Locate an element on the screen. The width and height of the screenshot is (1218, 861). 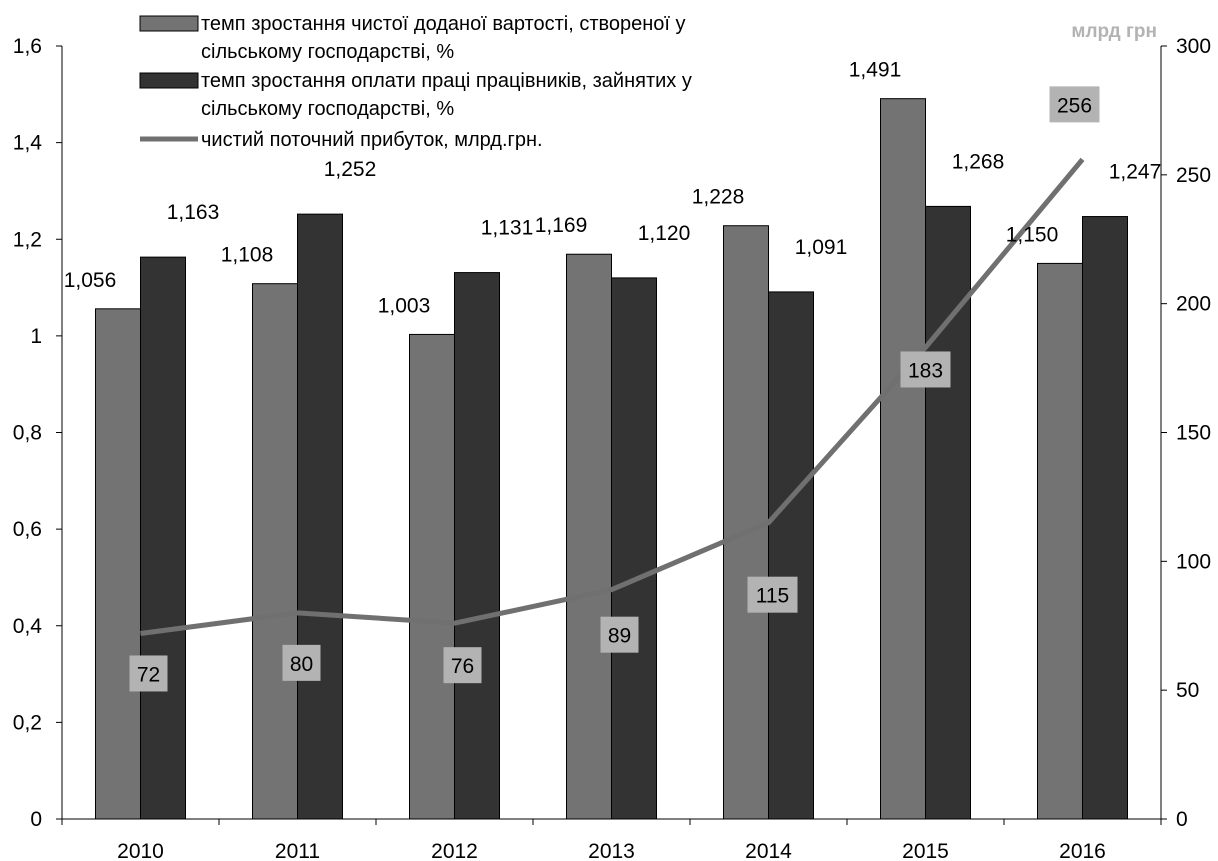
x-axis-tick-label: 2016 is located at coordinates (1082, 850).